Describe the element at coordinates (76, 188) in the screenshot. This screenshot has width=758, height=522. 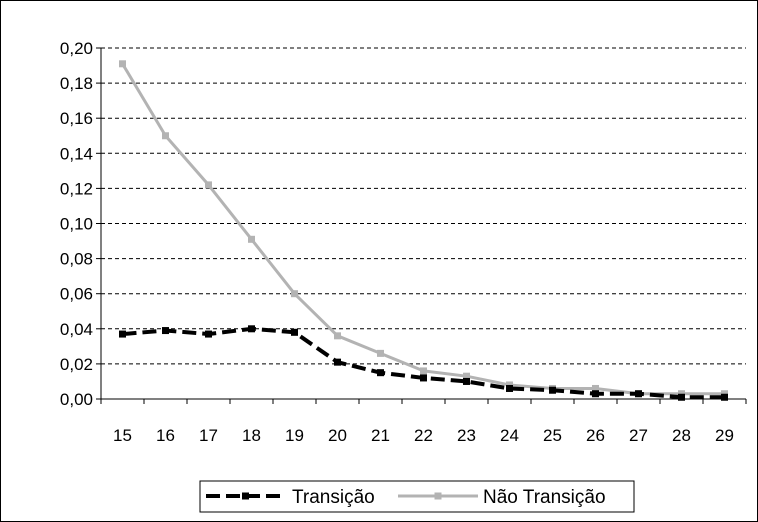
I see `y-tick-label: 0,12` at that location.